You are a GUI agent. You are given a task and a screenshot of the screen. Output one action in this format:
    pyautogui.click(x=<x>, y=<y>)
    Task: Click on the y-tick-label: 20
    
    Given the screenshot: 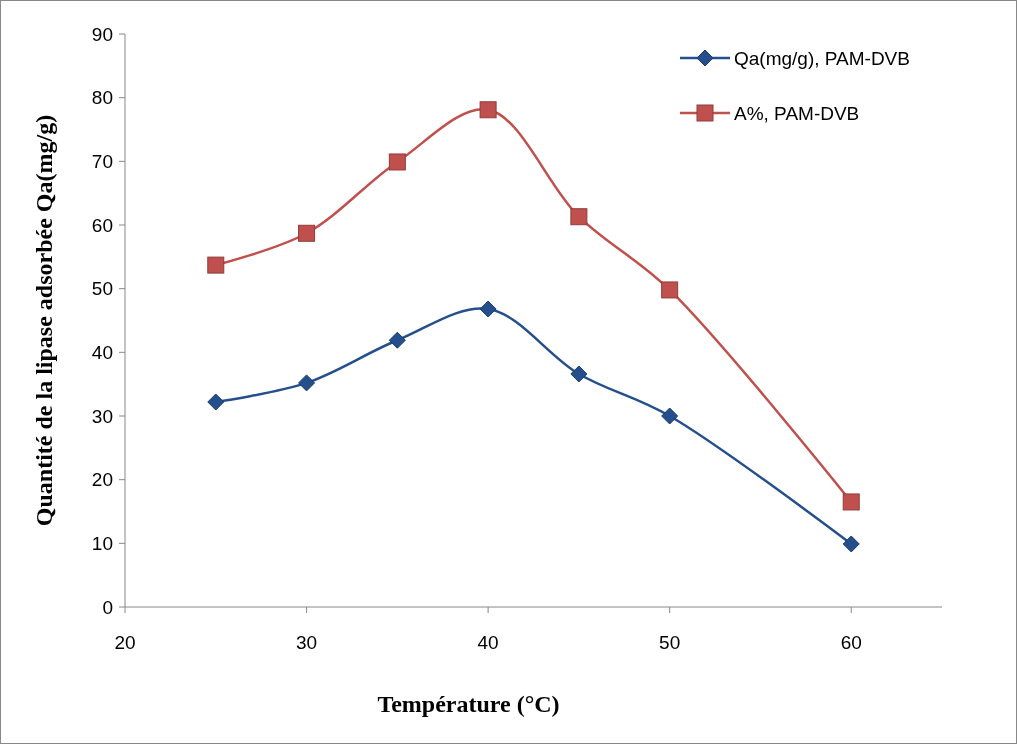 What is the action you would take?
    pyautogui.click(x=102, y=480)
    